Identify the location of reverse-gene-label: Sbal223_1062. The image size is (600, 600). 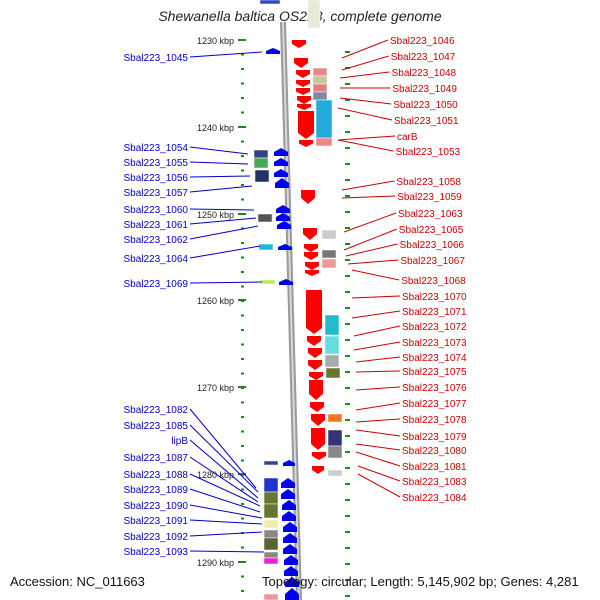
(155, 240).